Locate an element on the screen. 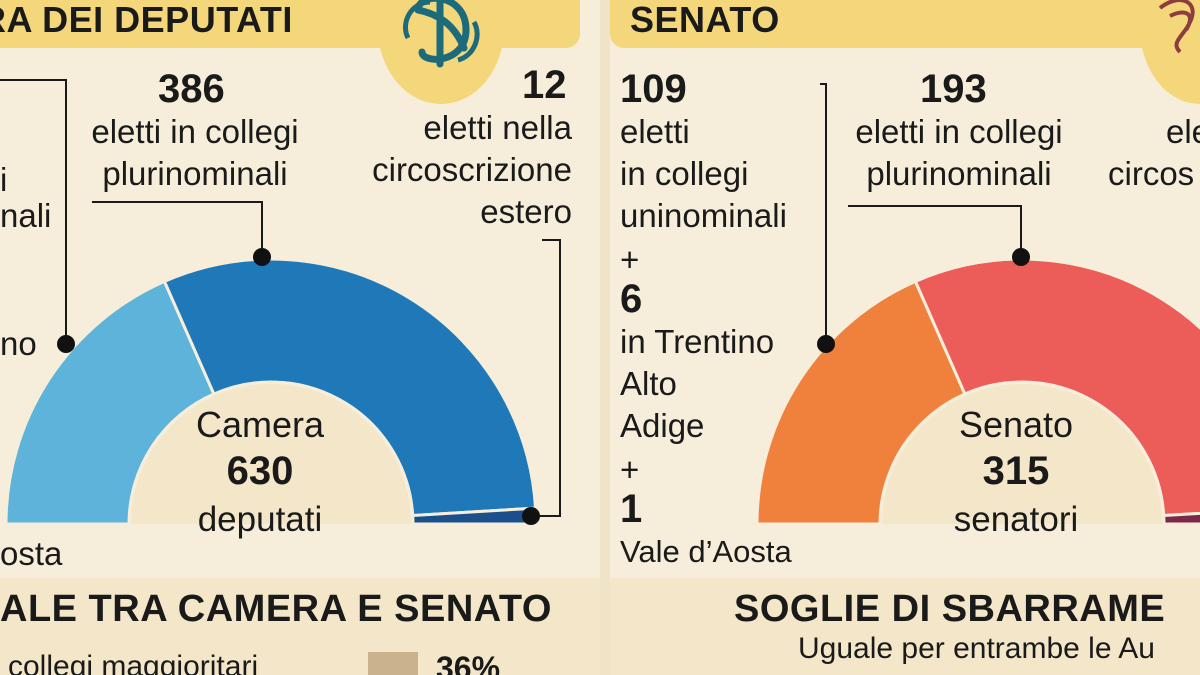  senato-aosta-line1: Vale d’Aosta is located at coordinates (706, 551).